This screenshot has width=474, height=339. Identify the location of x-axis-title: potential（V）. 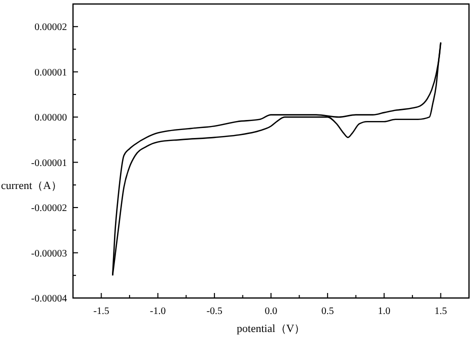
(271, 329).